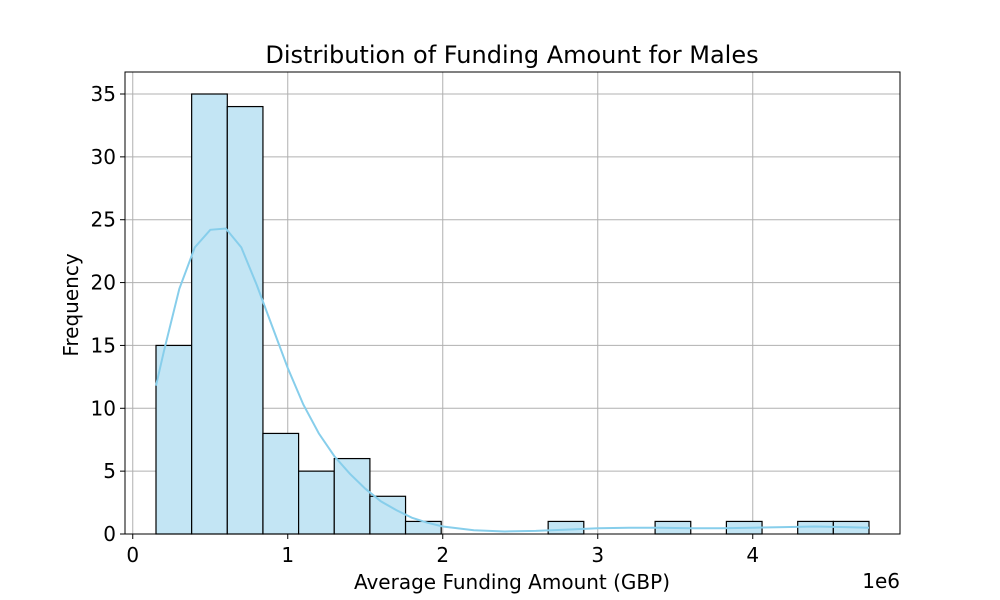 The image size is (1000, 600). Describe the element at coordinates (442, 555) in the screenshot. I see `x-tick-label-2: 2` at that location.